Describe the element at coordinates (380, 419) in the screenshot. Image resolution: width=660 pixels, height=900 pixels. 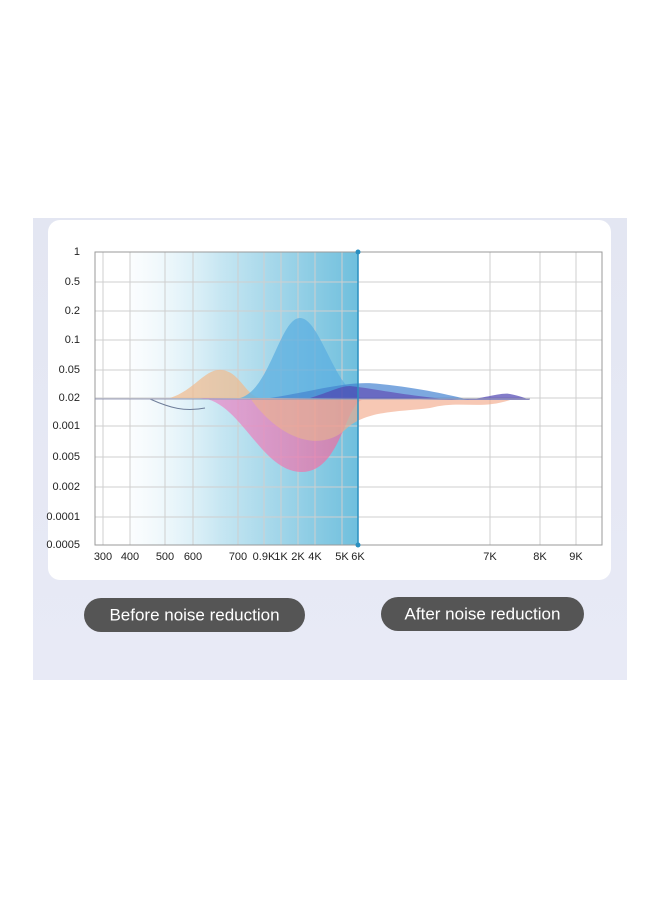
I see `wave-orange-low` at that location.